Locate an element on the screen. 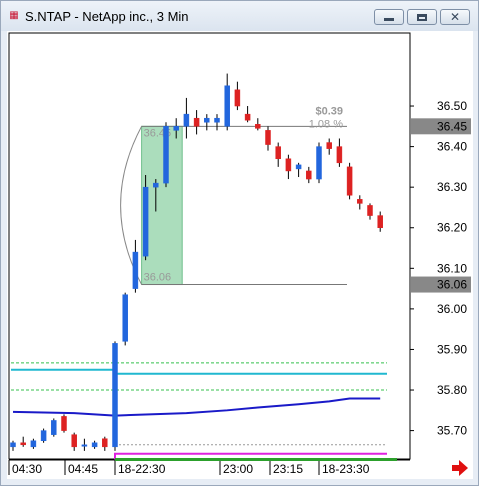  maximize-icon is located at coordinates (422, 17).